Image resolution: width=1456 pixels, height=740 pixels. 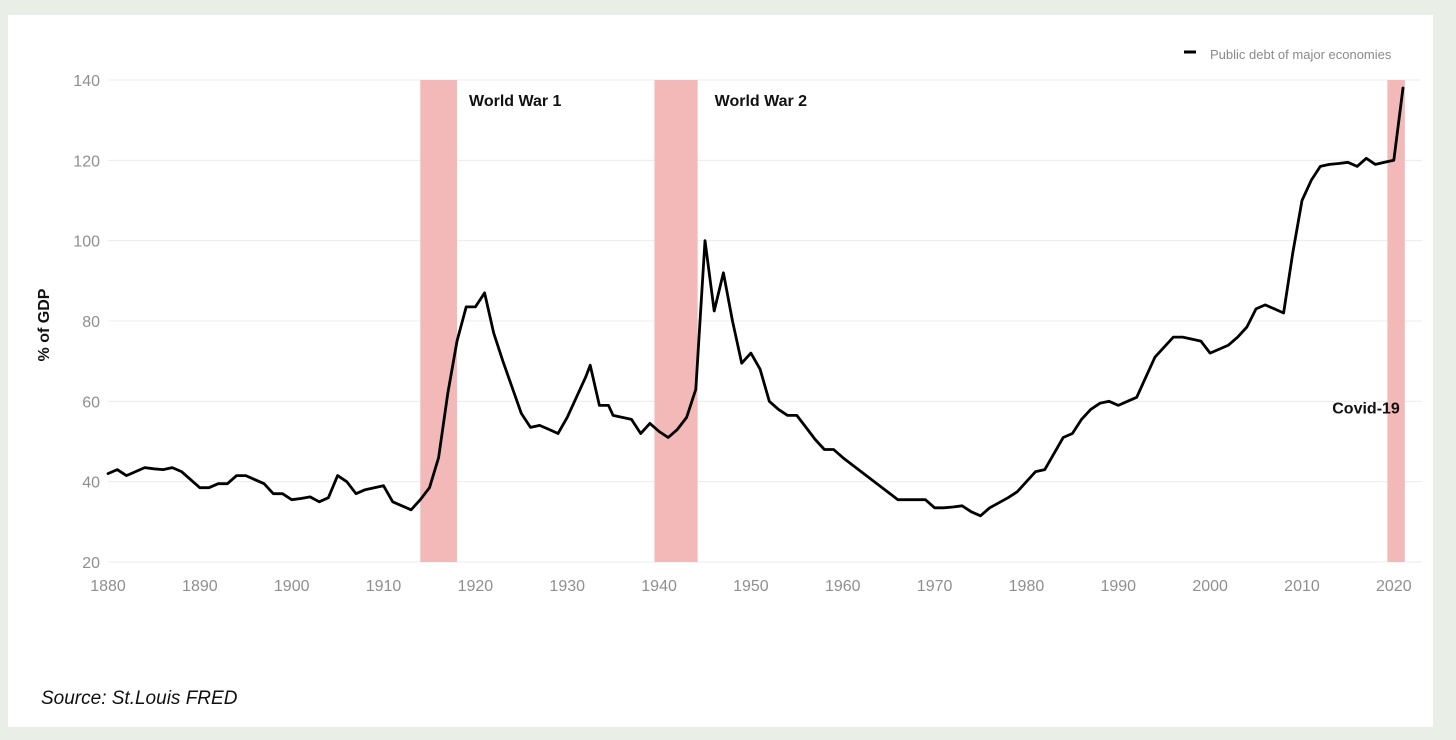 What do you see at coordinates (86, 161) in the screenshot?
I see `y-tick-label: 120` at bounding box center [86, 161].